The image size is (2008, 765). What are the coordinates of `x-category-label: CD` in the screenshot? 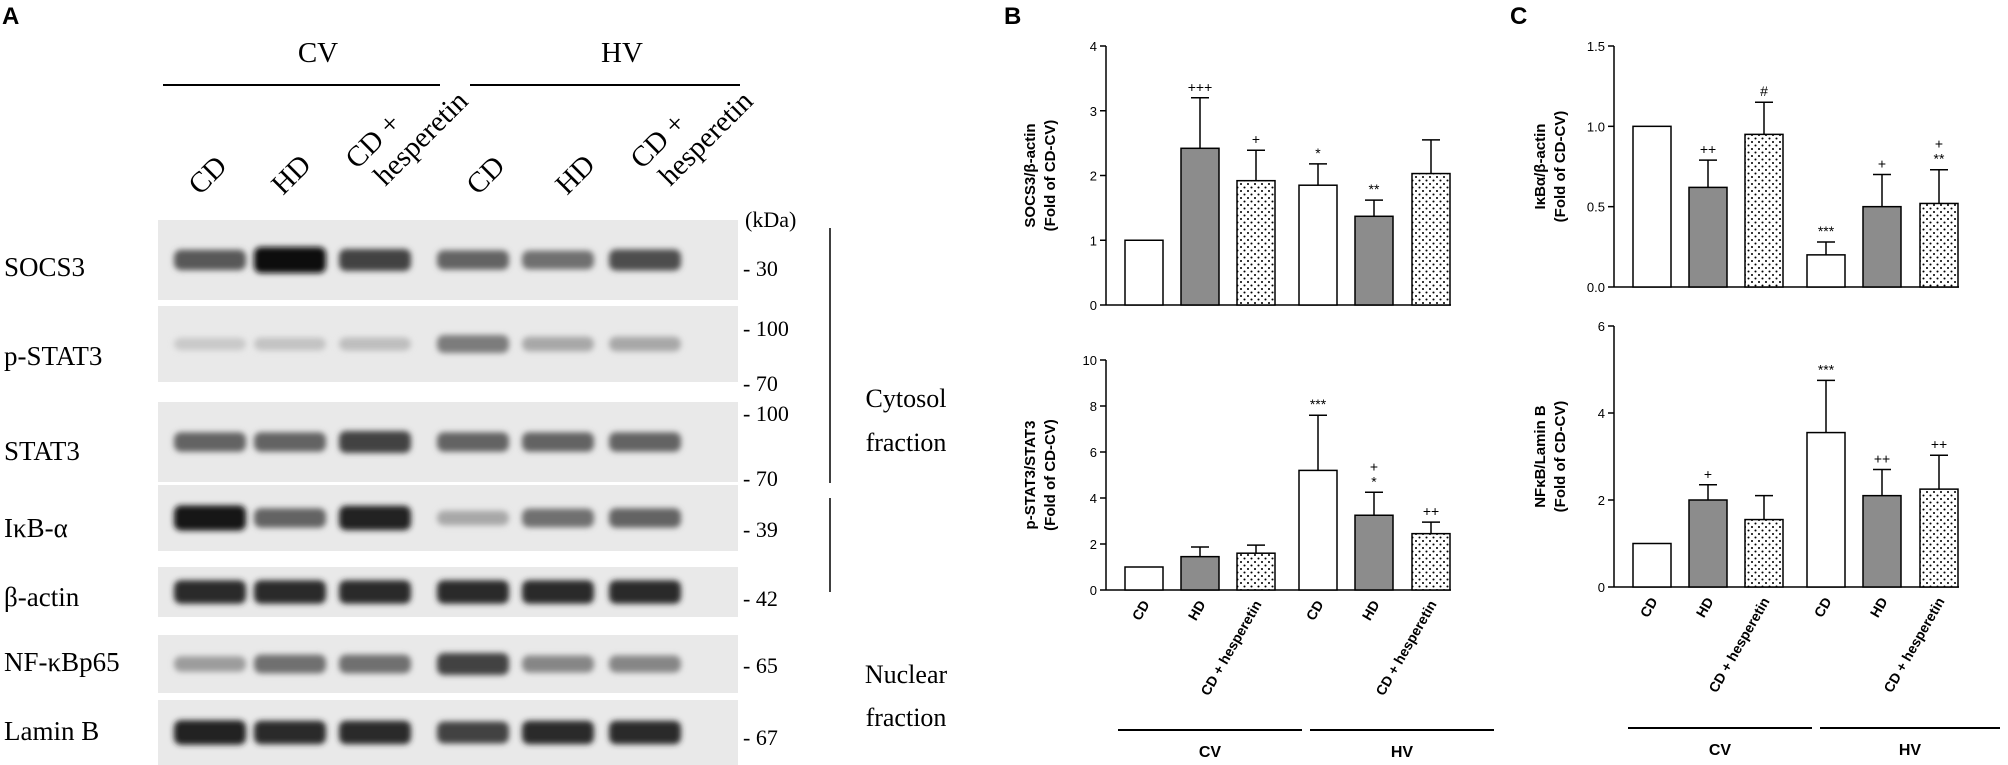 It's located at (1141, 611).